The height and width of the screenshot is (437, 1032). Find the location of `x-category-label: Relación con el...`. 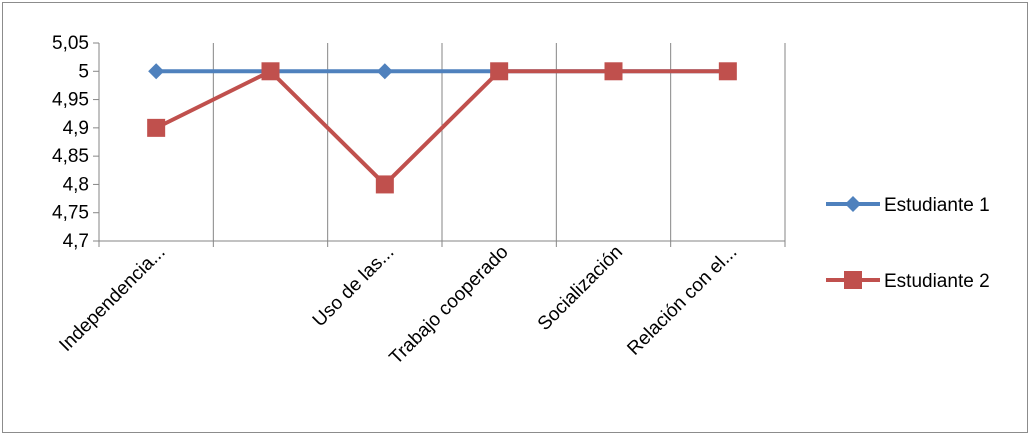

x-category-label: Relación con el... is located at coordinates (682, 301).